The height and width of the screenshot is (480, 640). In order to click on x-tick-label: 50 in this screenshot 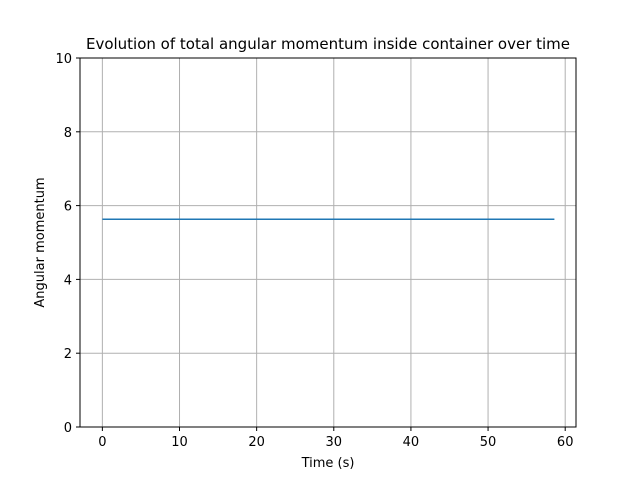, I will do `click(488, 442)`.